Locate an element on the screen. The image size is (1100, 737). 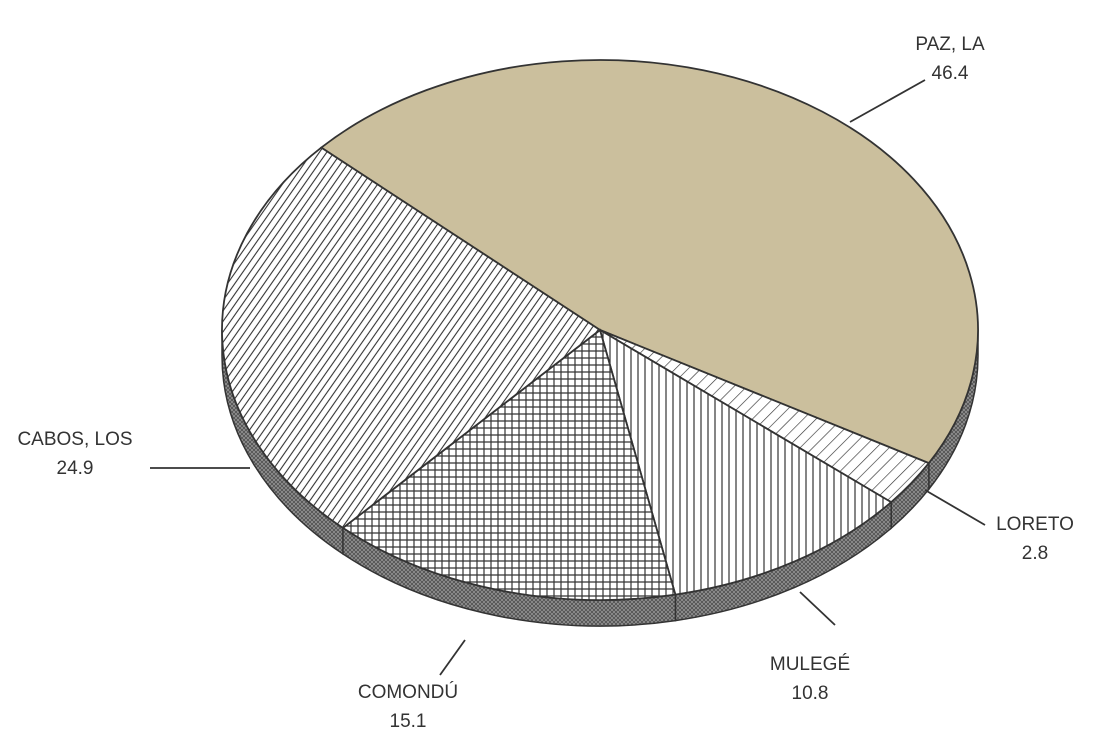
slice-label: PAZ, LA is located at coordinates (950, 44).